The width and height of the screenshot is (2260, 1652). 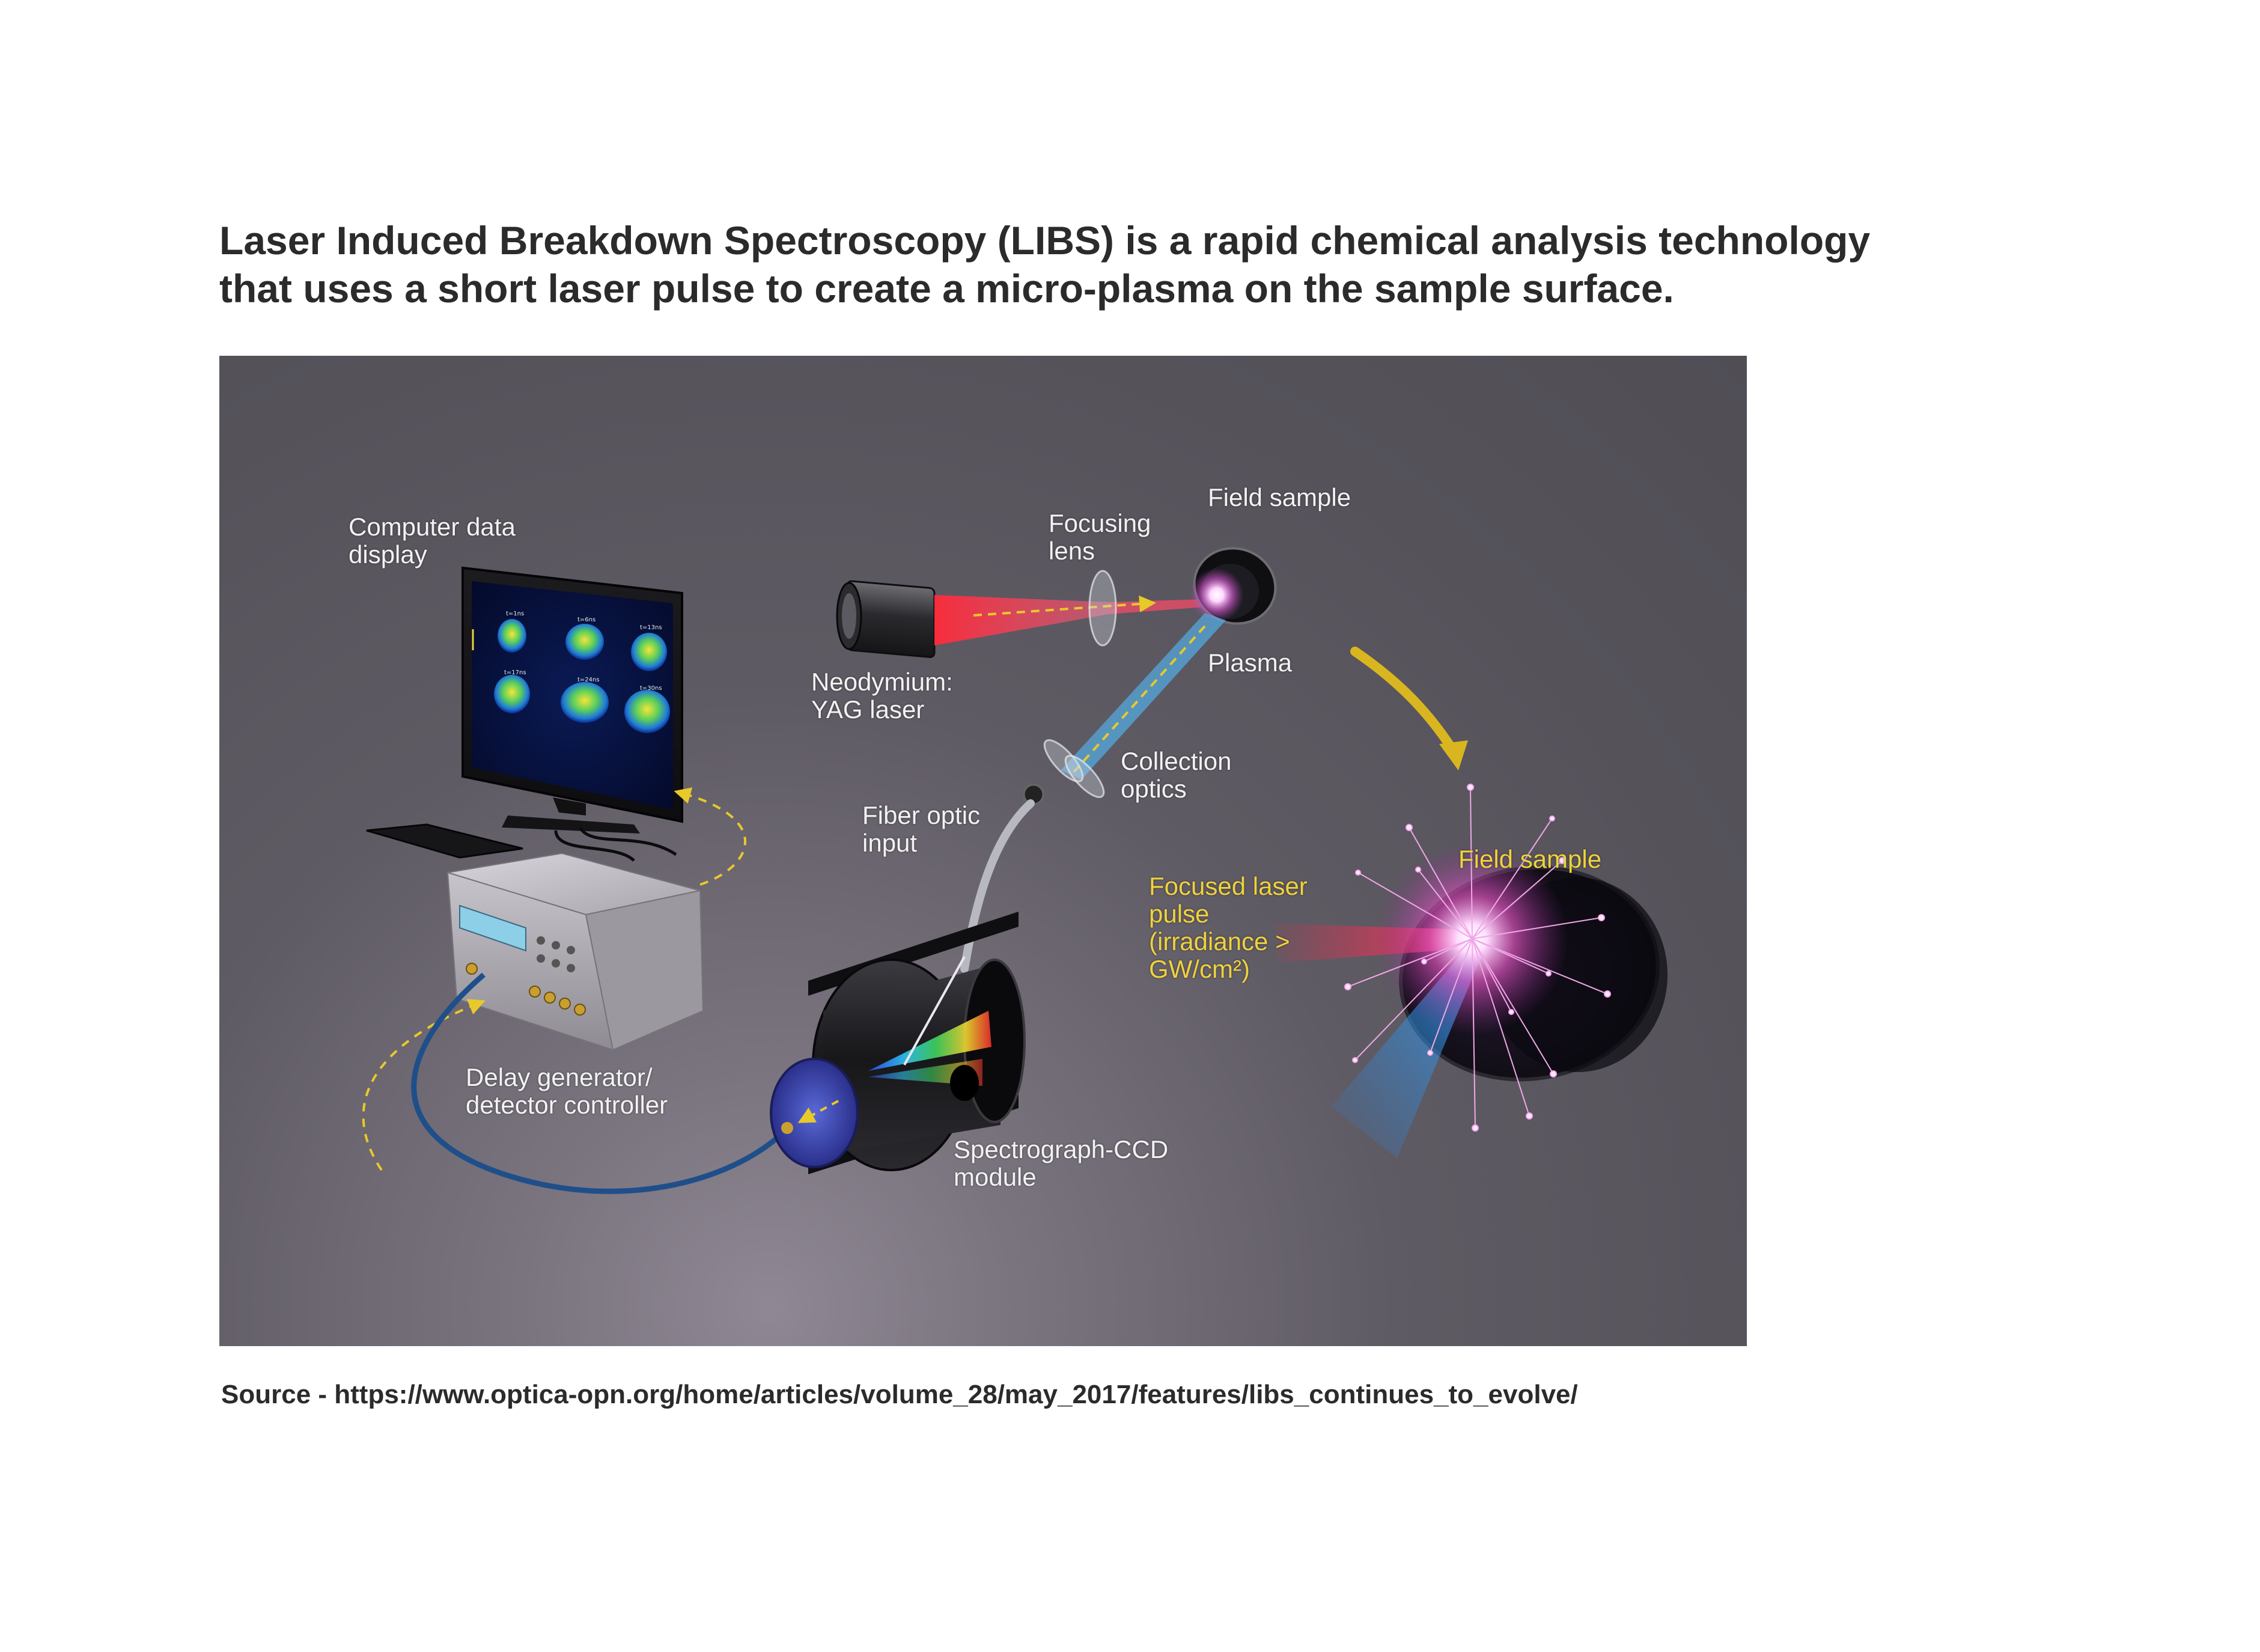 What do you see at coordinates (567, 1091) in the screenshot?
I see `label-delay-generator: Delay generator/ detector controller` at bounding box center [567, 1091].